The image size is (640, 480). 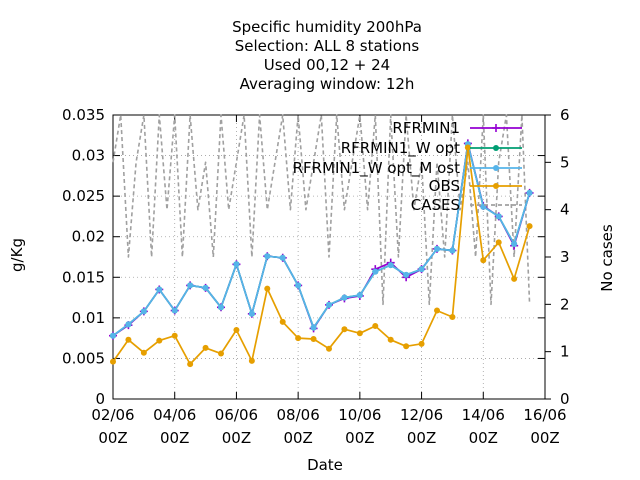 What do you see at coordinates (376, 168) in the screenshot?
I see `legend-label: RFRMIN1_W opt_M ost` at bounding box center [376, 168].